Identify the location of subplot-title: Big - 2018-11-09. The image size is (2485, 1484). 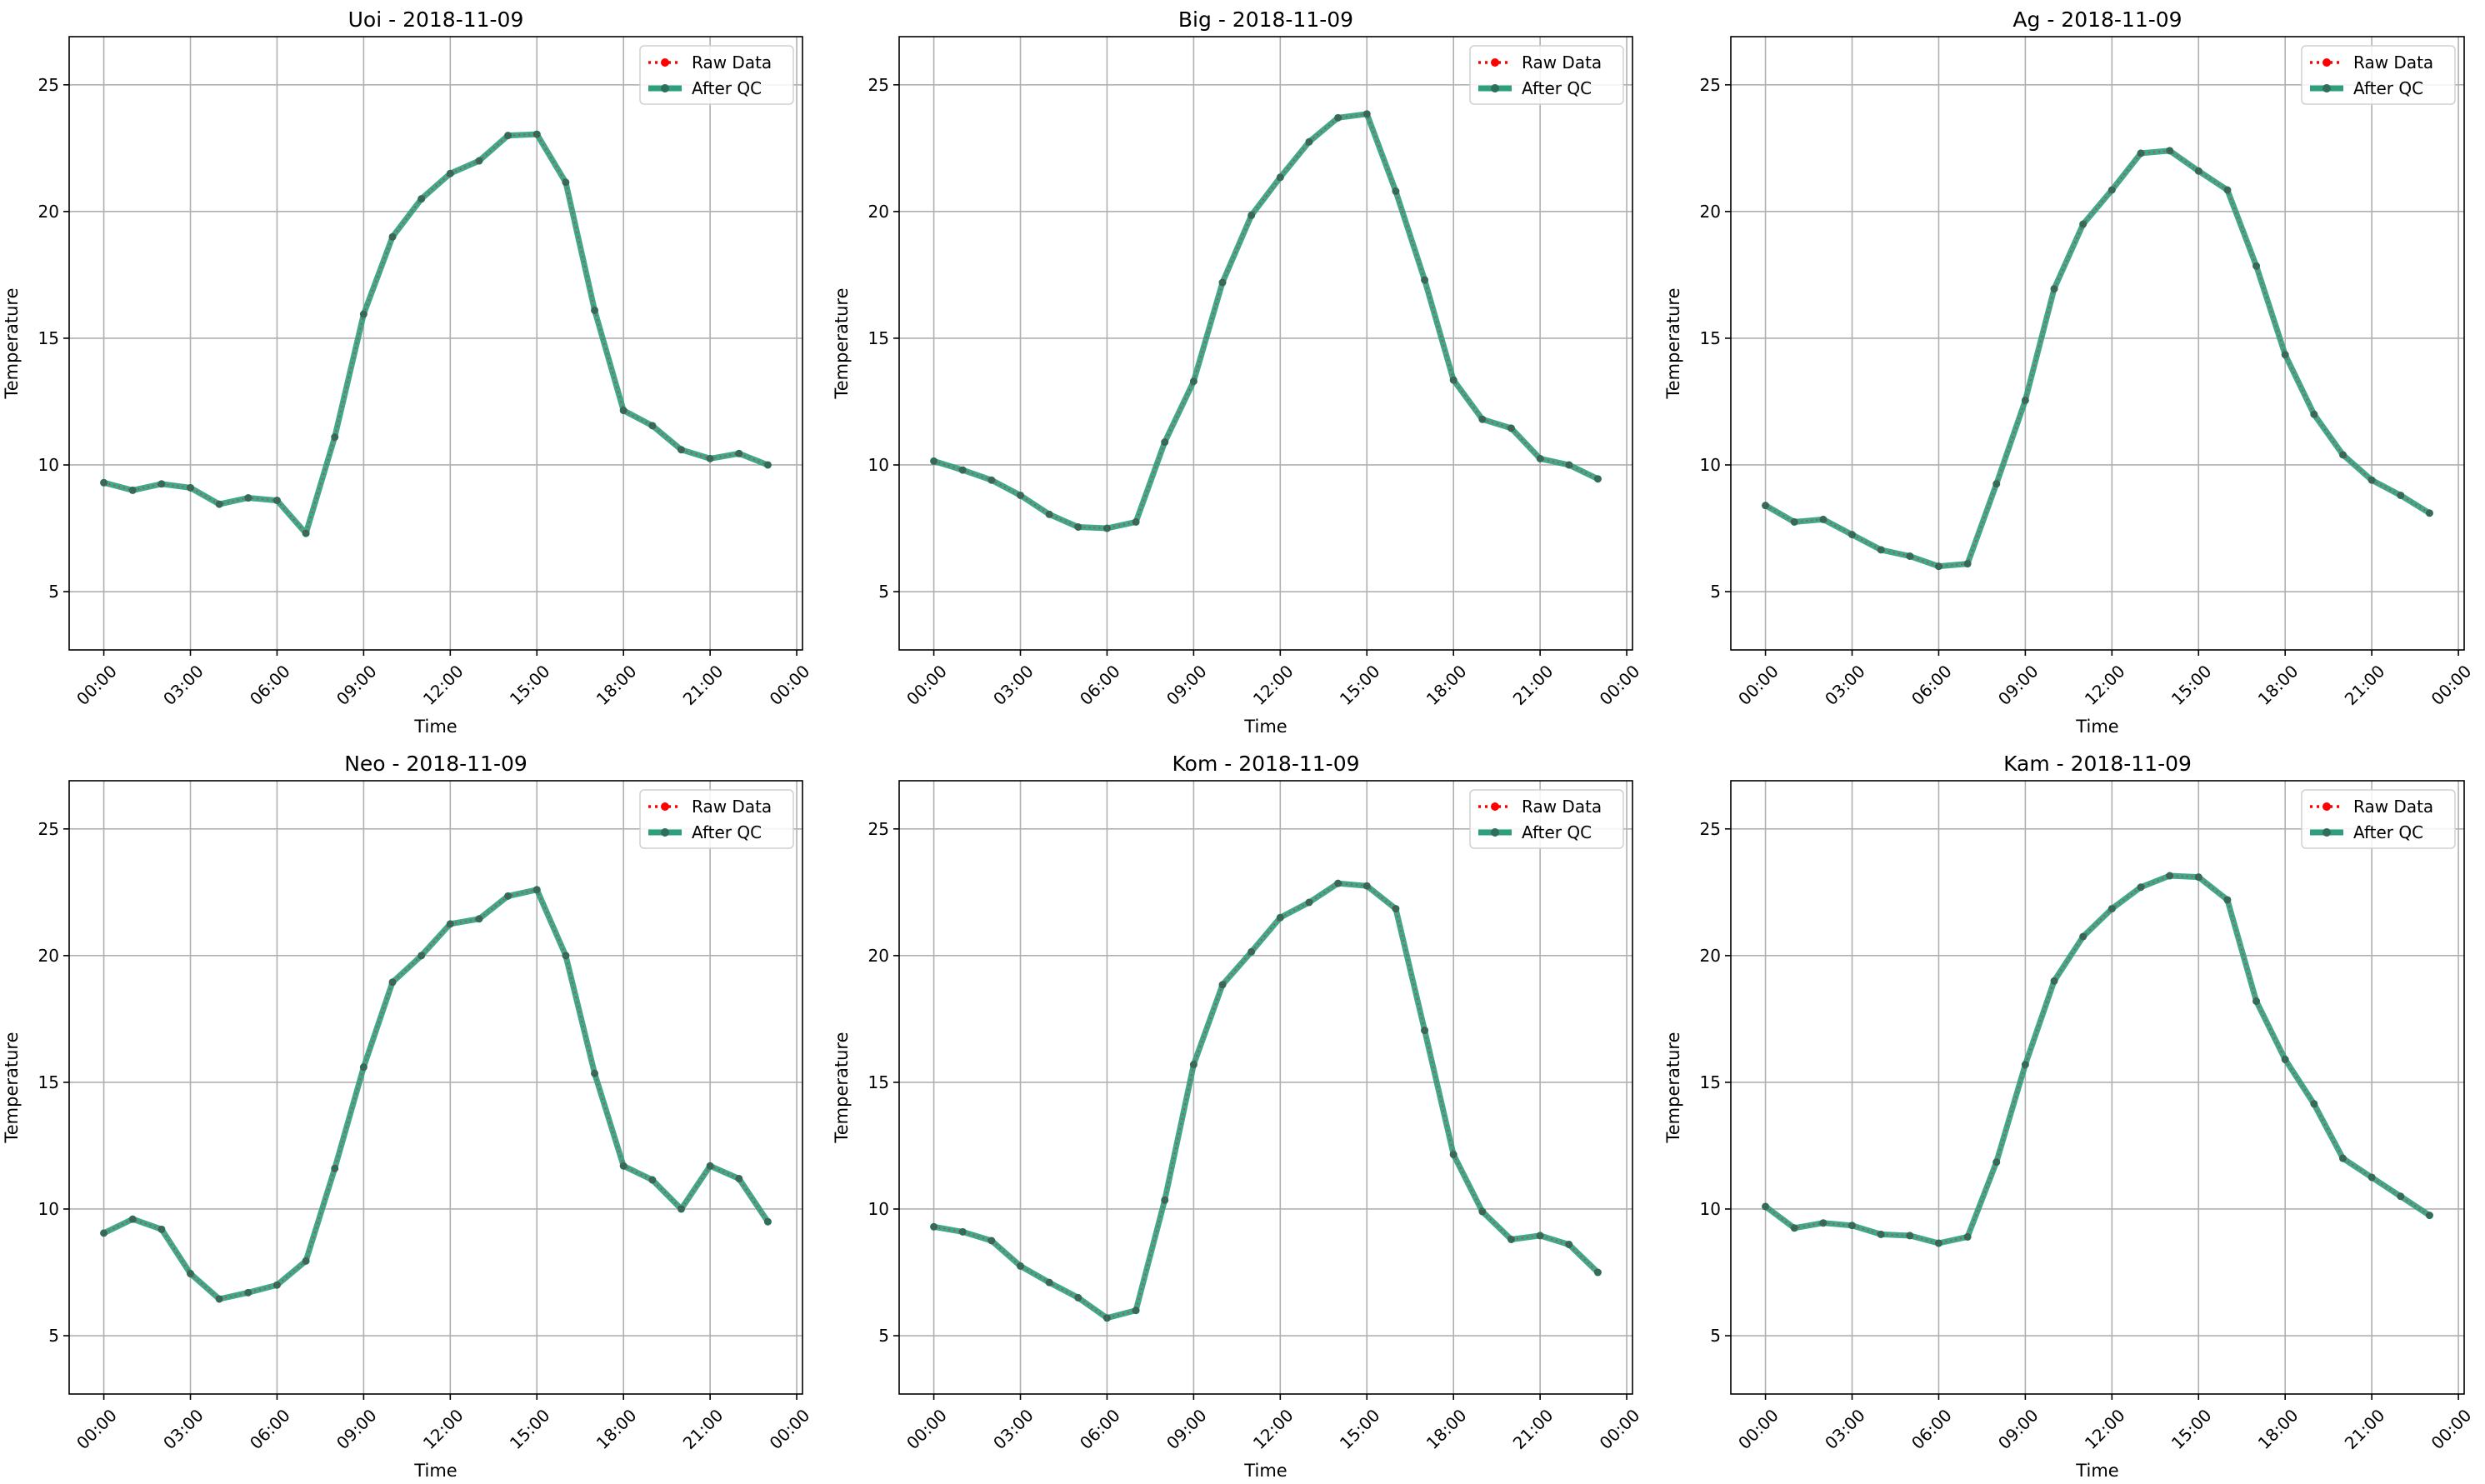
(1265, 19).